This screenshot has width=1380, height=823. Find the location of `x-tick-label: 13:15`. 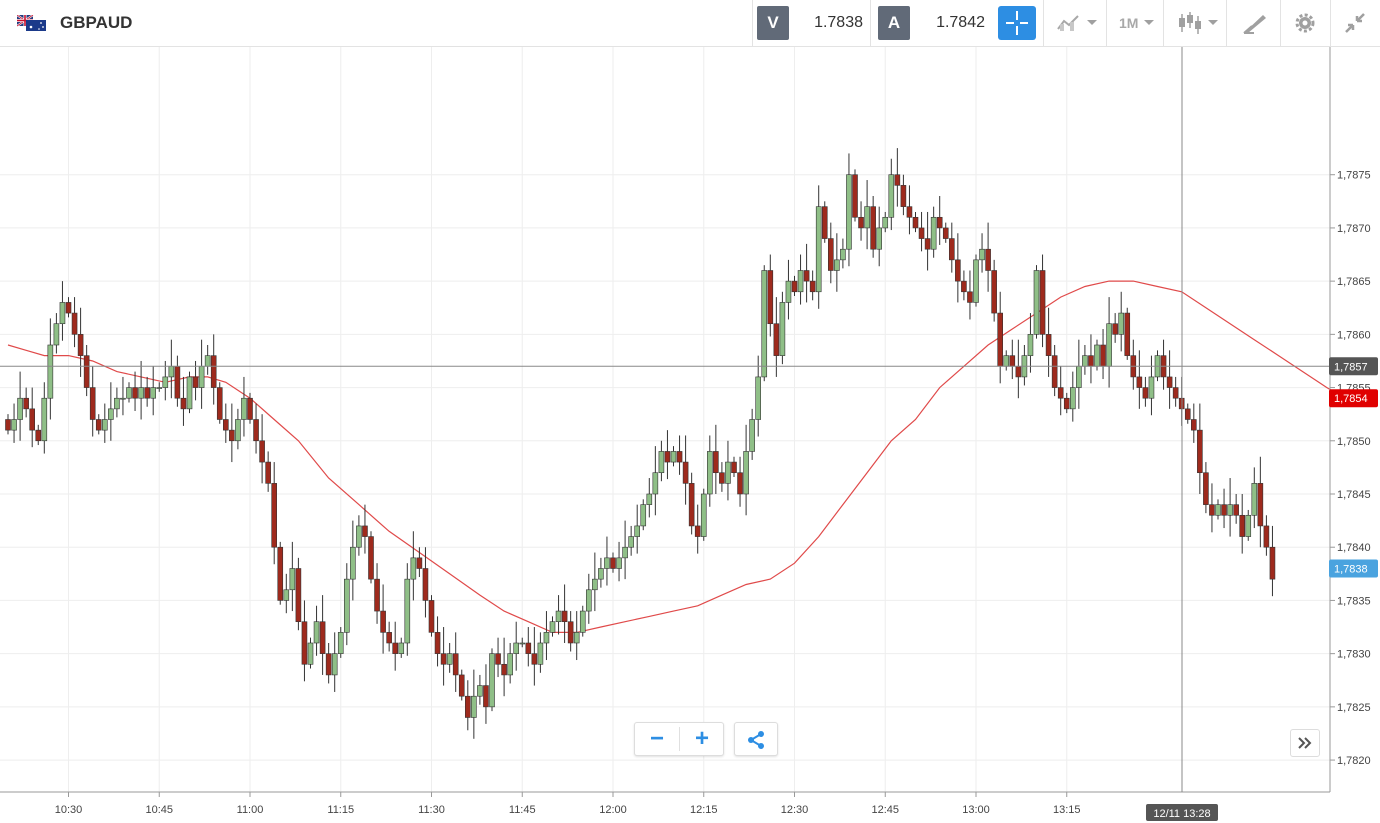

x-tick-label: 13:15 is located at coordinates (1067, 810).